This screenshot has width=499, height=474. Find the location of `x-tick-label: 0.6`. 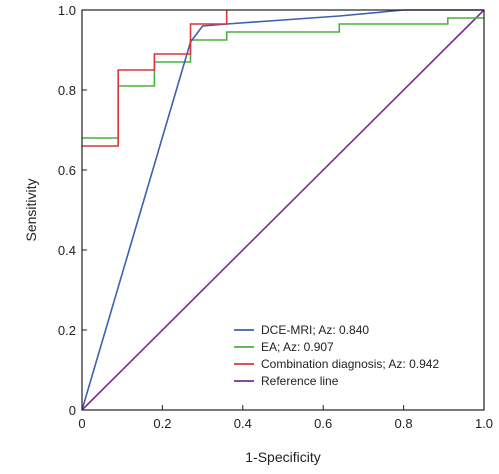

x-tick-label: 0.6 is located at coordinates (323, 423).